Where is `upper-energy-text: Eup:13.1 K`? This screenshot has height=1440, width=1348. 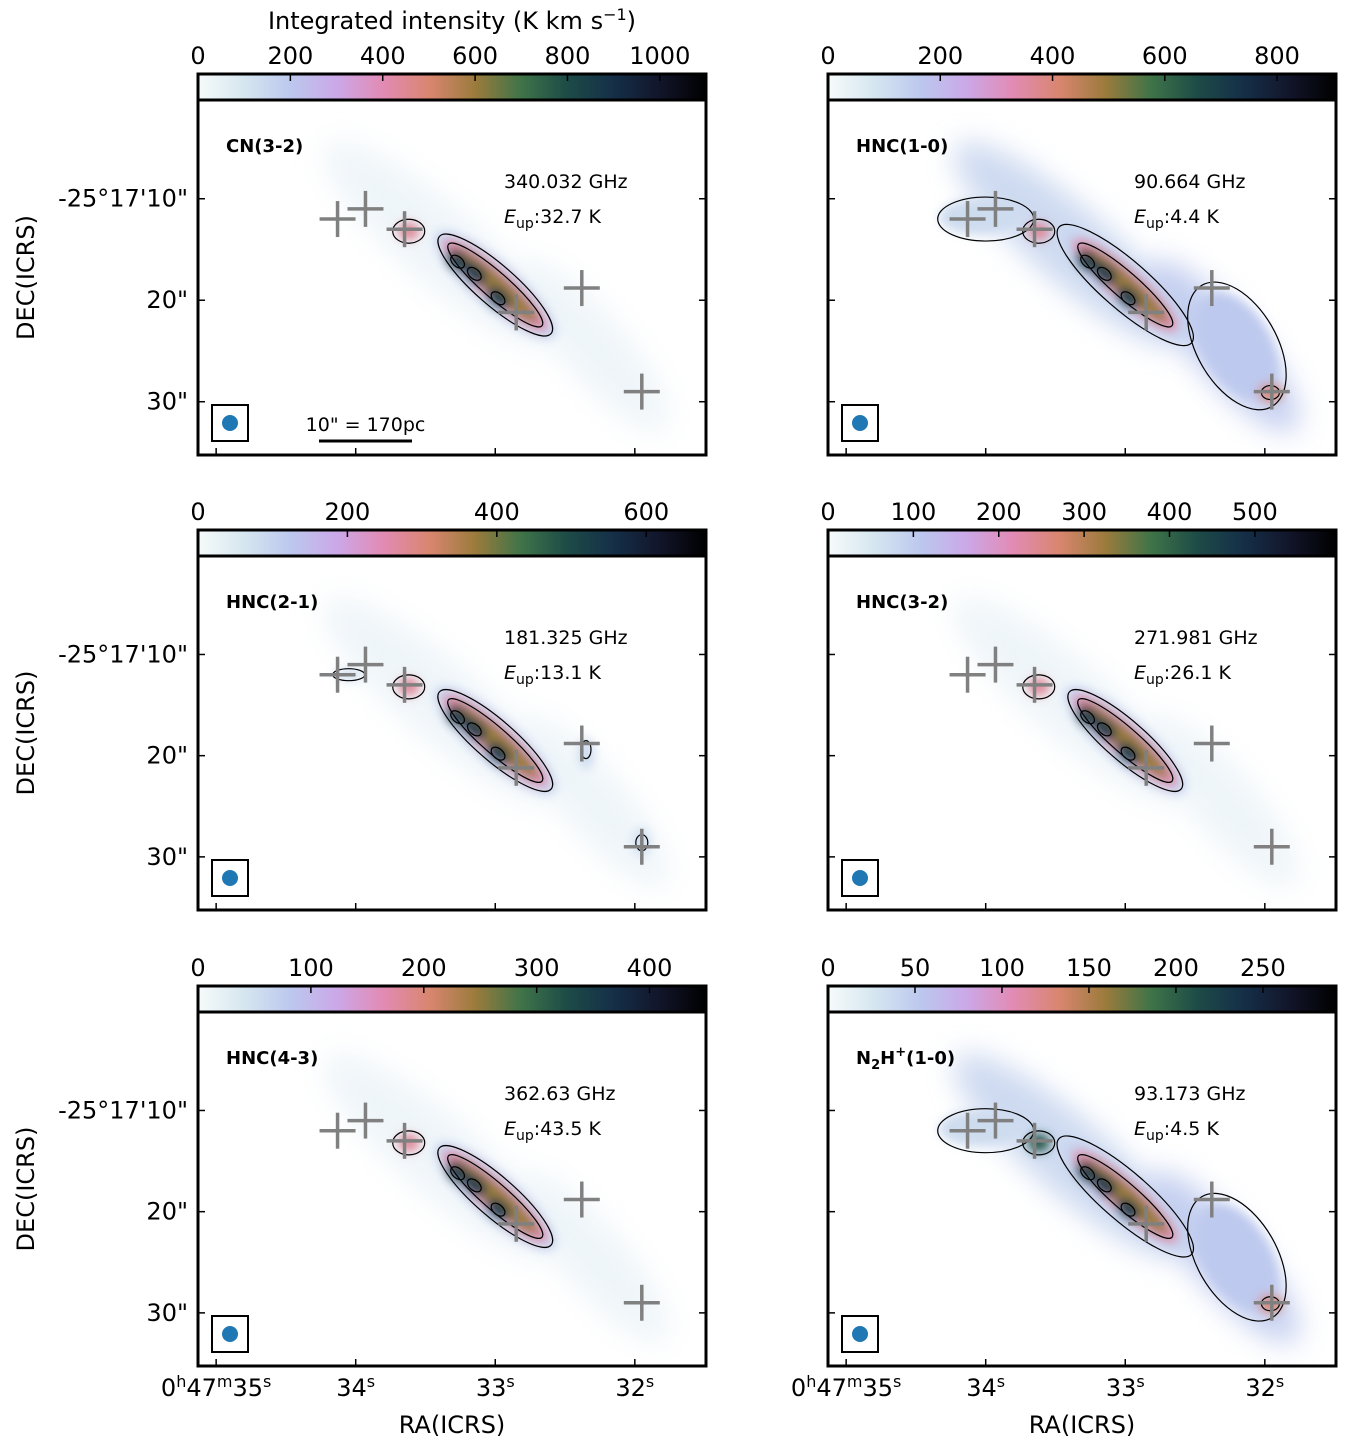 upper-energy-text: Eup:13.1 K is located at coordinates (553, 675).